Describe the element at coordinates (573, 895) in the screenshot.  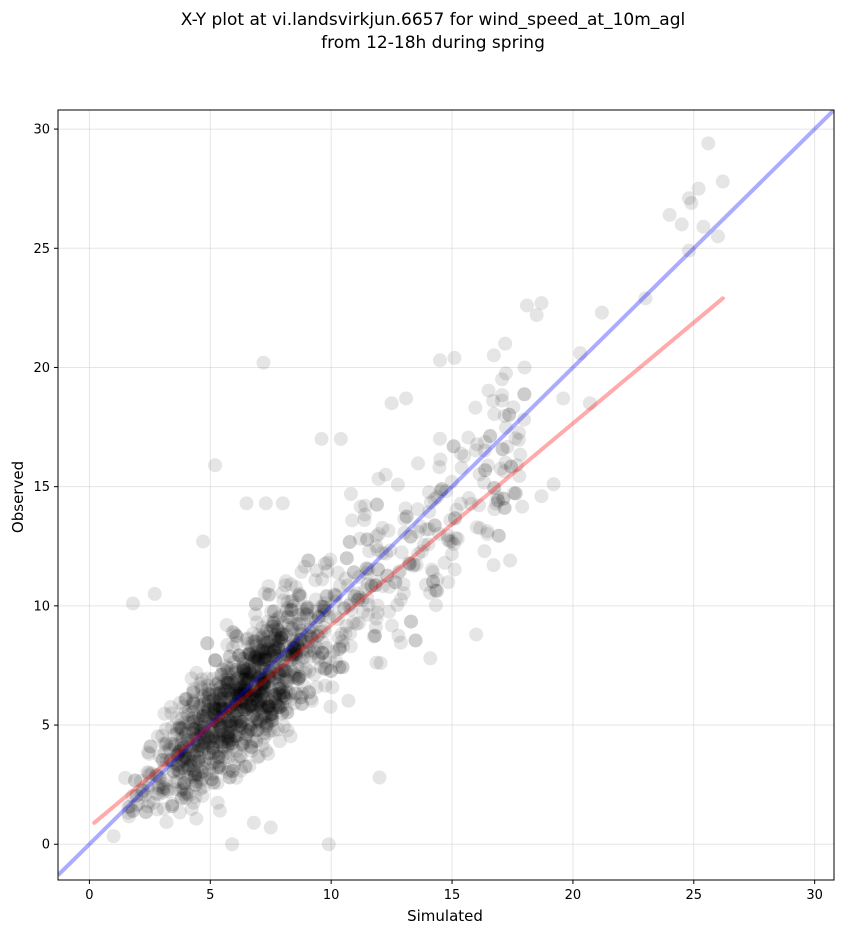
I see `x-tick-label: 20` at that location.